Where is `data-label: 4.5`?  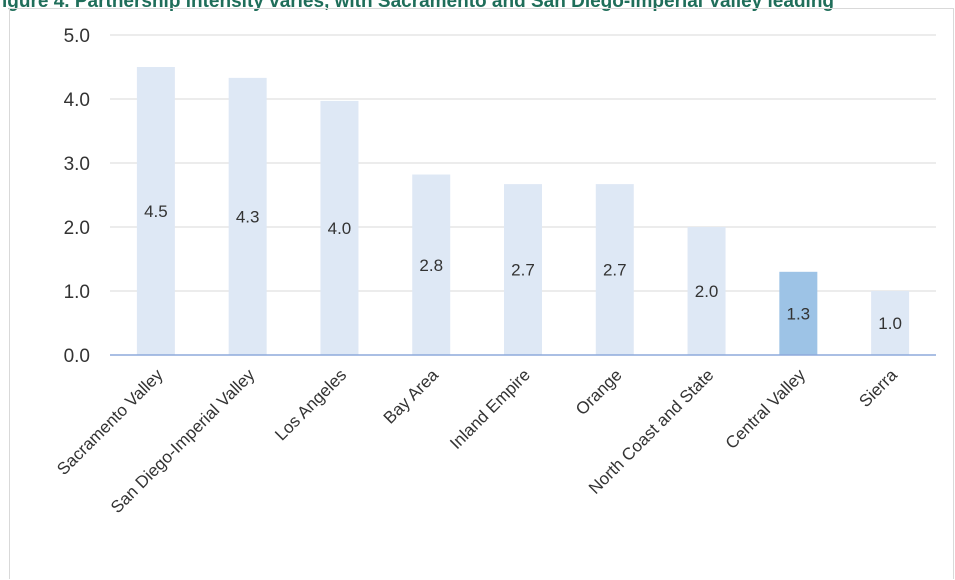
data-label: 4.5 is located at coordinates (156, 211).